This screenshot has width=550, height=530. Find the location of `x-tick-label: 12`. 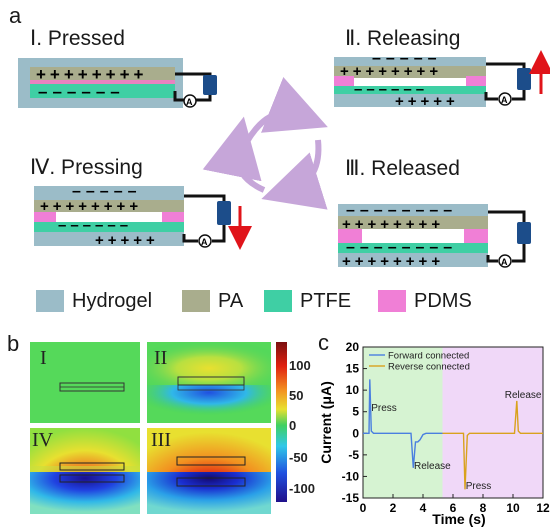

x-tick-label: 12 is located at coordinates (543, 508).